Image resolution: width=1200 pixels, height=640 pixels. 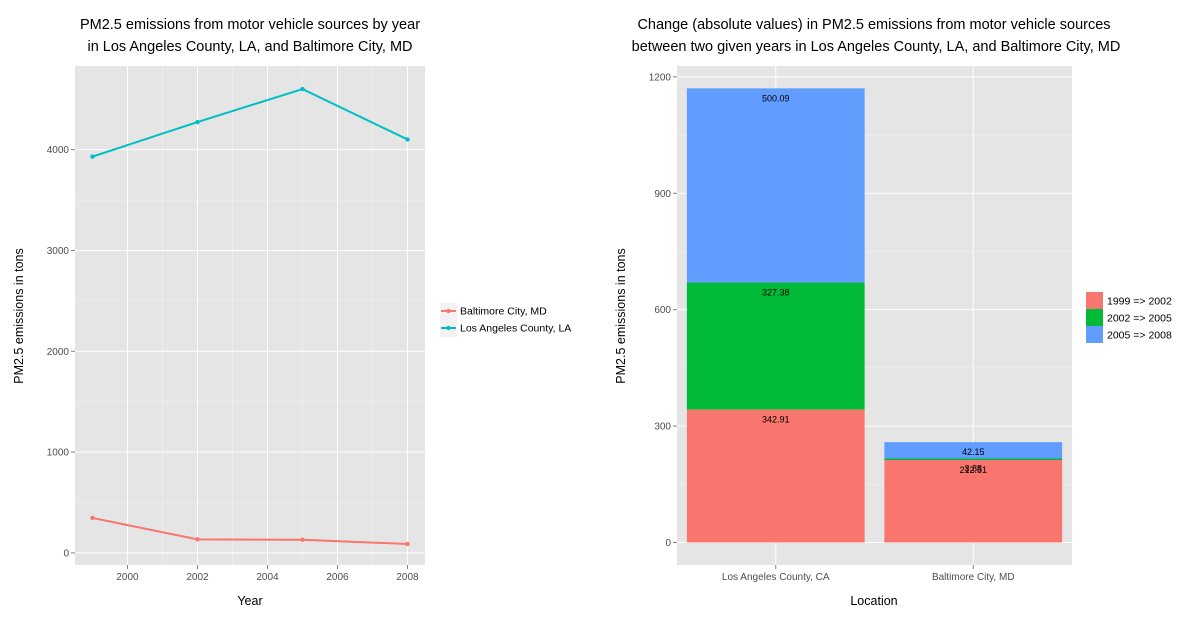 I want to click on line-chart-x-tick-label: 2008, so click(x=407, y=577).